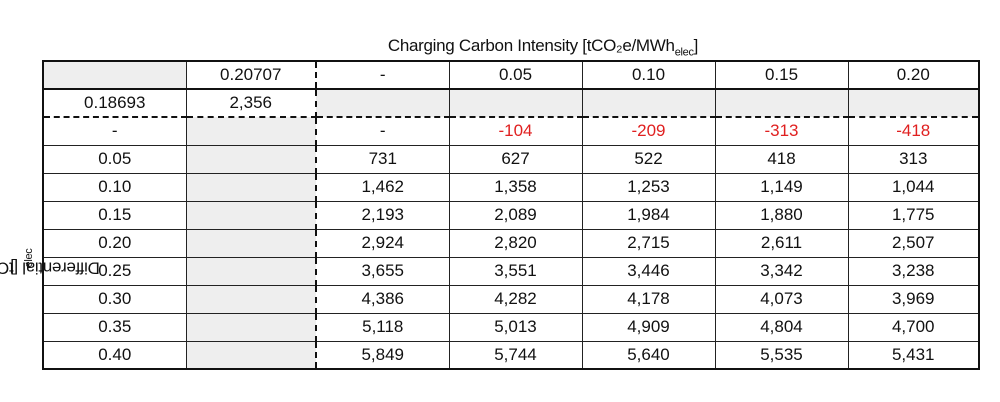 The width and height of the screenshot is (1000, 402). I want to click on table-row: - - -104 -209 -313 -418, so click(511, 131).